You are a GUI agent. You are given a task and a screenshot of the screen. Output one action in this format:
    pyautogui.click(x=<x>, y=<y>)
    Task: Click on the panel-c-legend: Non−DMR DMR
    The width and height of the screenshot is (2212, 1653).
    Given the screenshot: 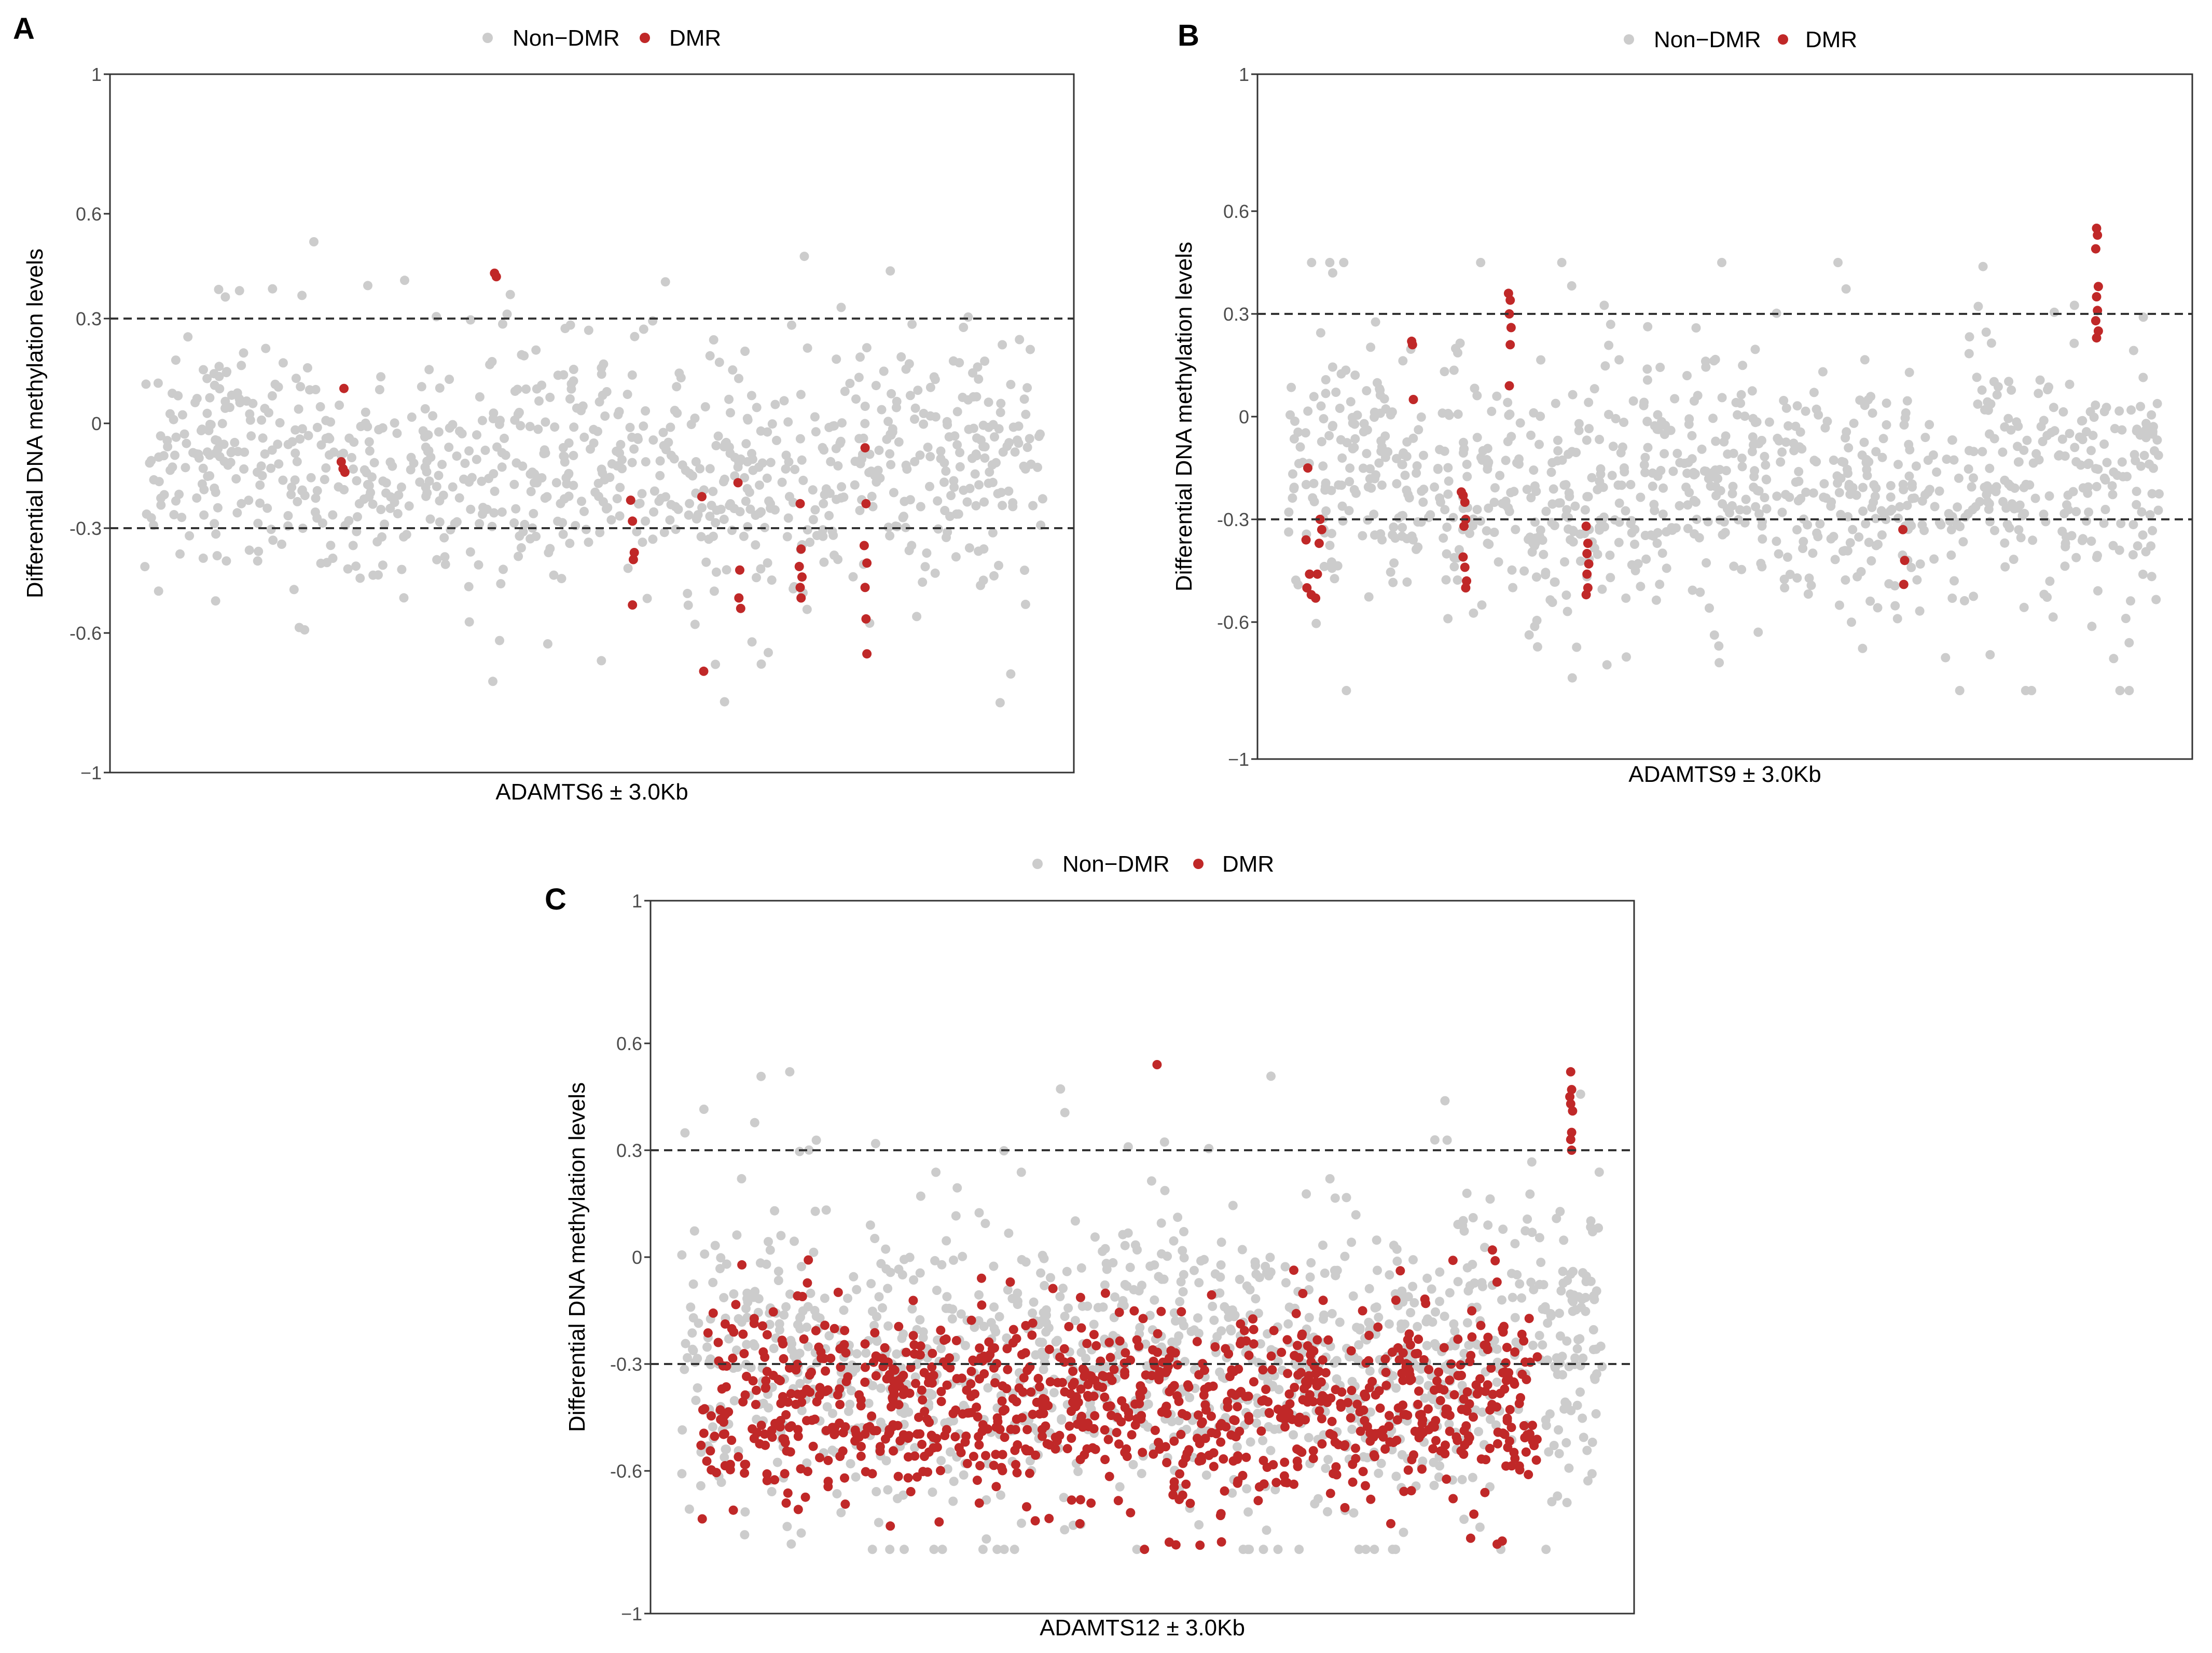 What is the action you would take?
    pyautogui.click(x=1153, y=864)
    